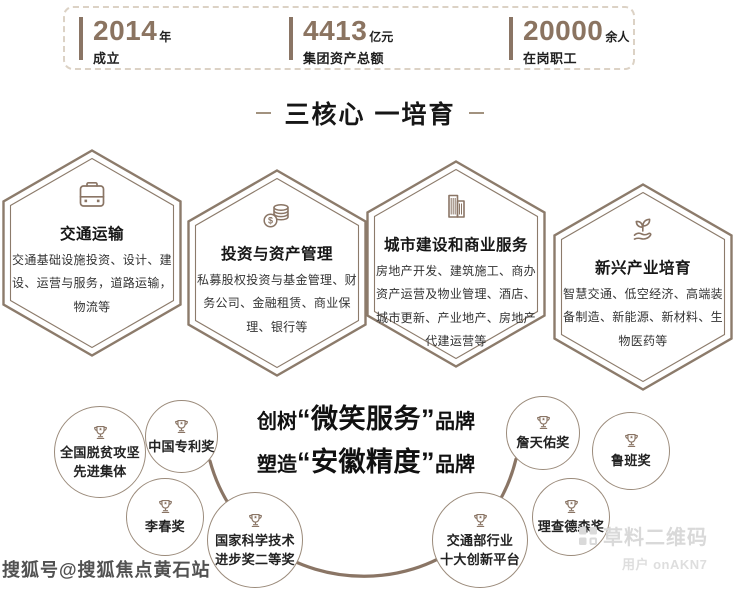 The width and height of the screenshot is (740, 592). I want to click on qrcode-brand-text: 草料二维码, so click(655, 538).